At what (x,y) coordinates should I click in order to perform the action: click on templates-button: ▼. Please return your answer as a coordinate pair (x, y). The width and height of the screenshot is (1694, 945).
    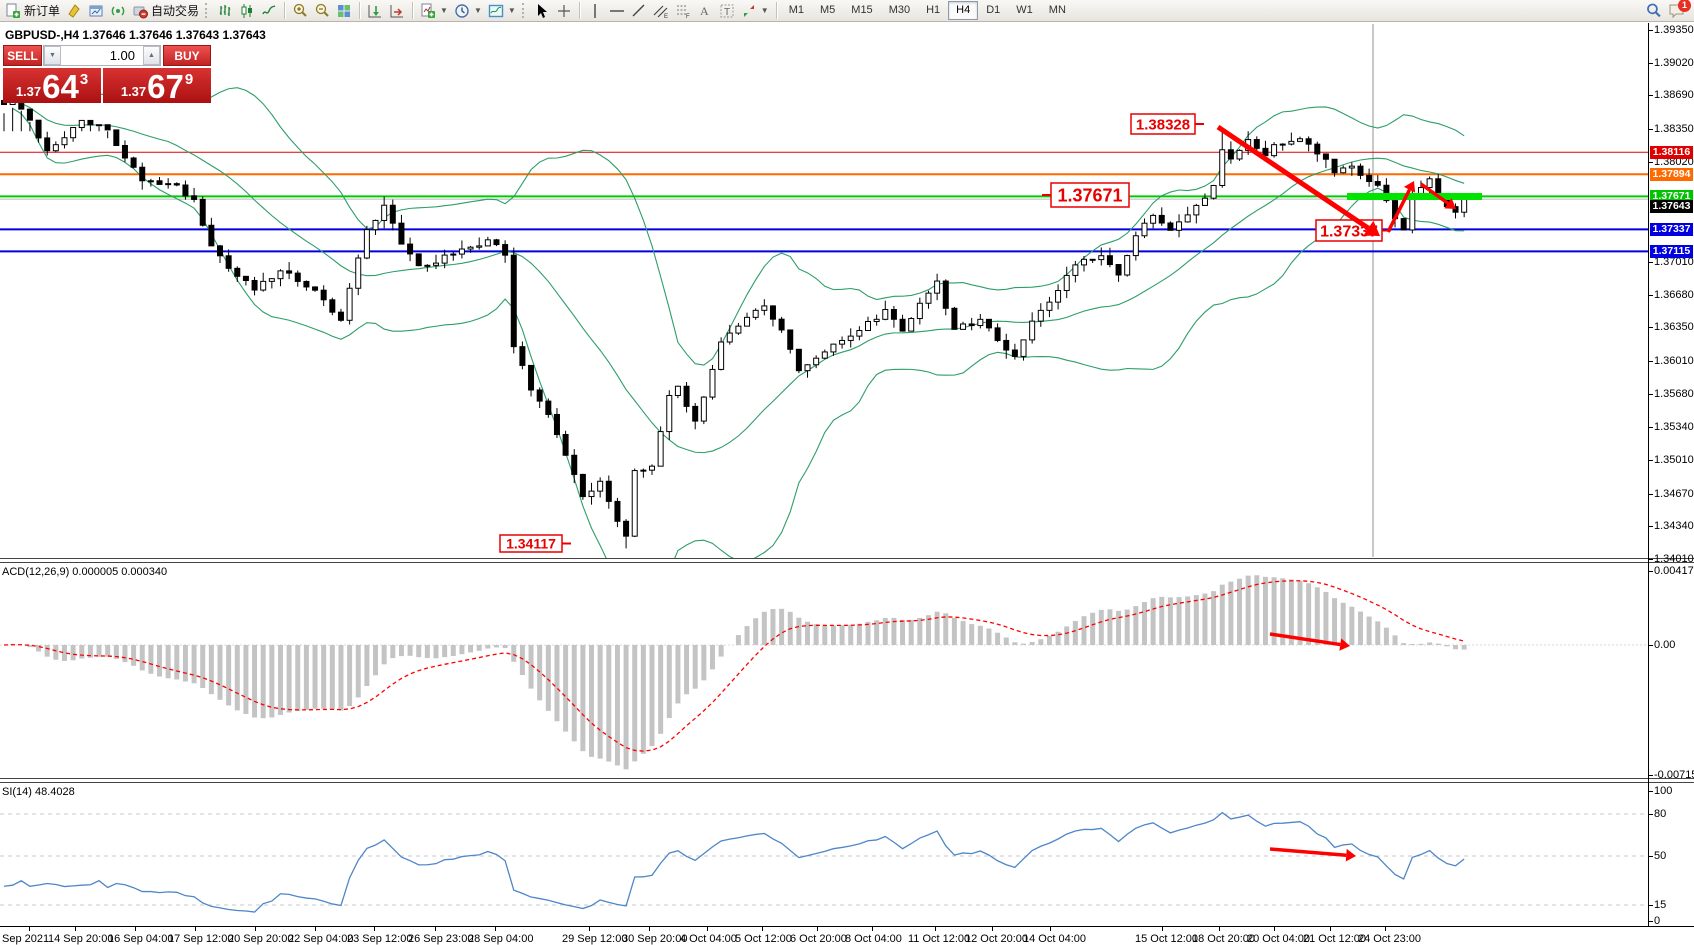
    Looking at the image, I should click on (502, 11).